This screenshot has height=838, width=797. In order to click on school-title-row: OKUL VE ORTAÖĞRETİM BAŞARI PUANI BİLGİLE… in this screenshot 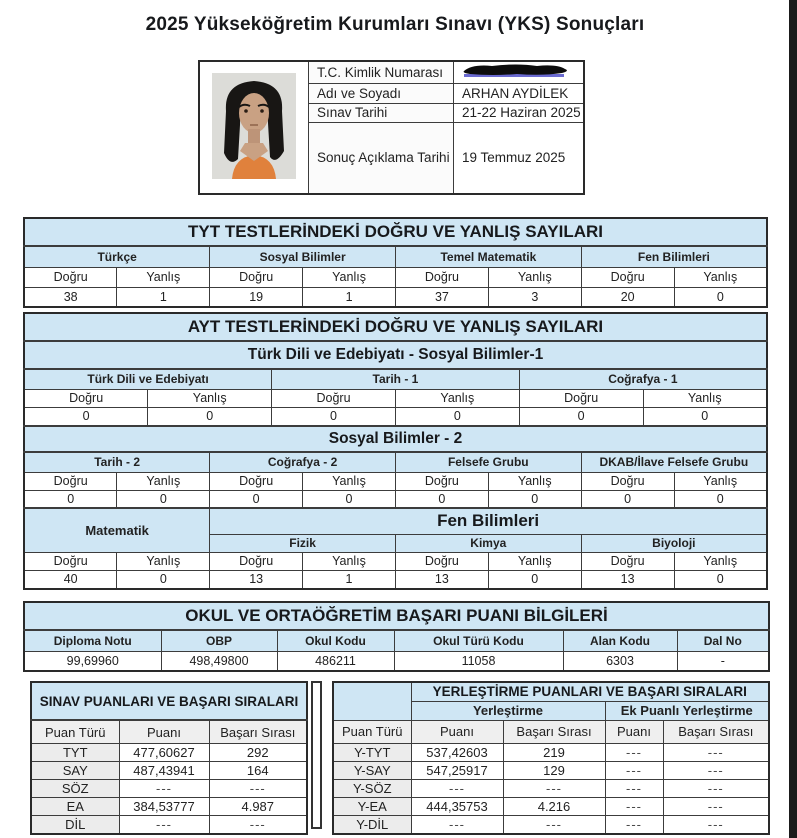, I will do `click(396, 616)`.